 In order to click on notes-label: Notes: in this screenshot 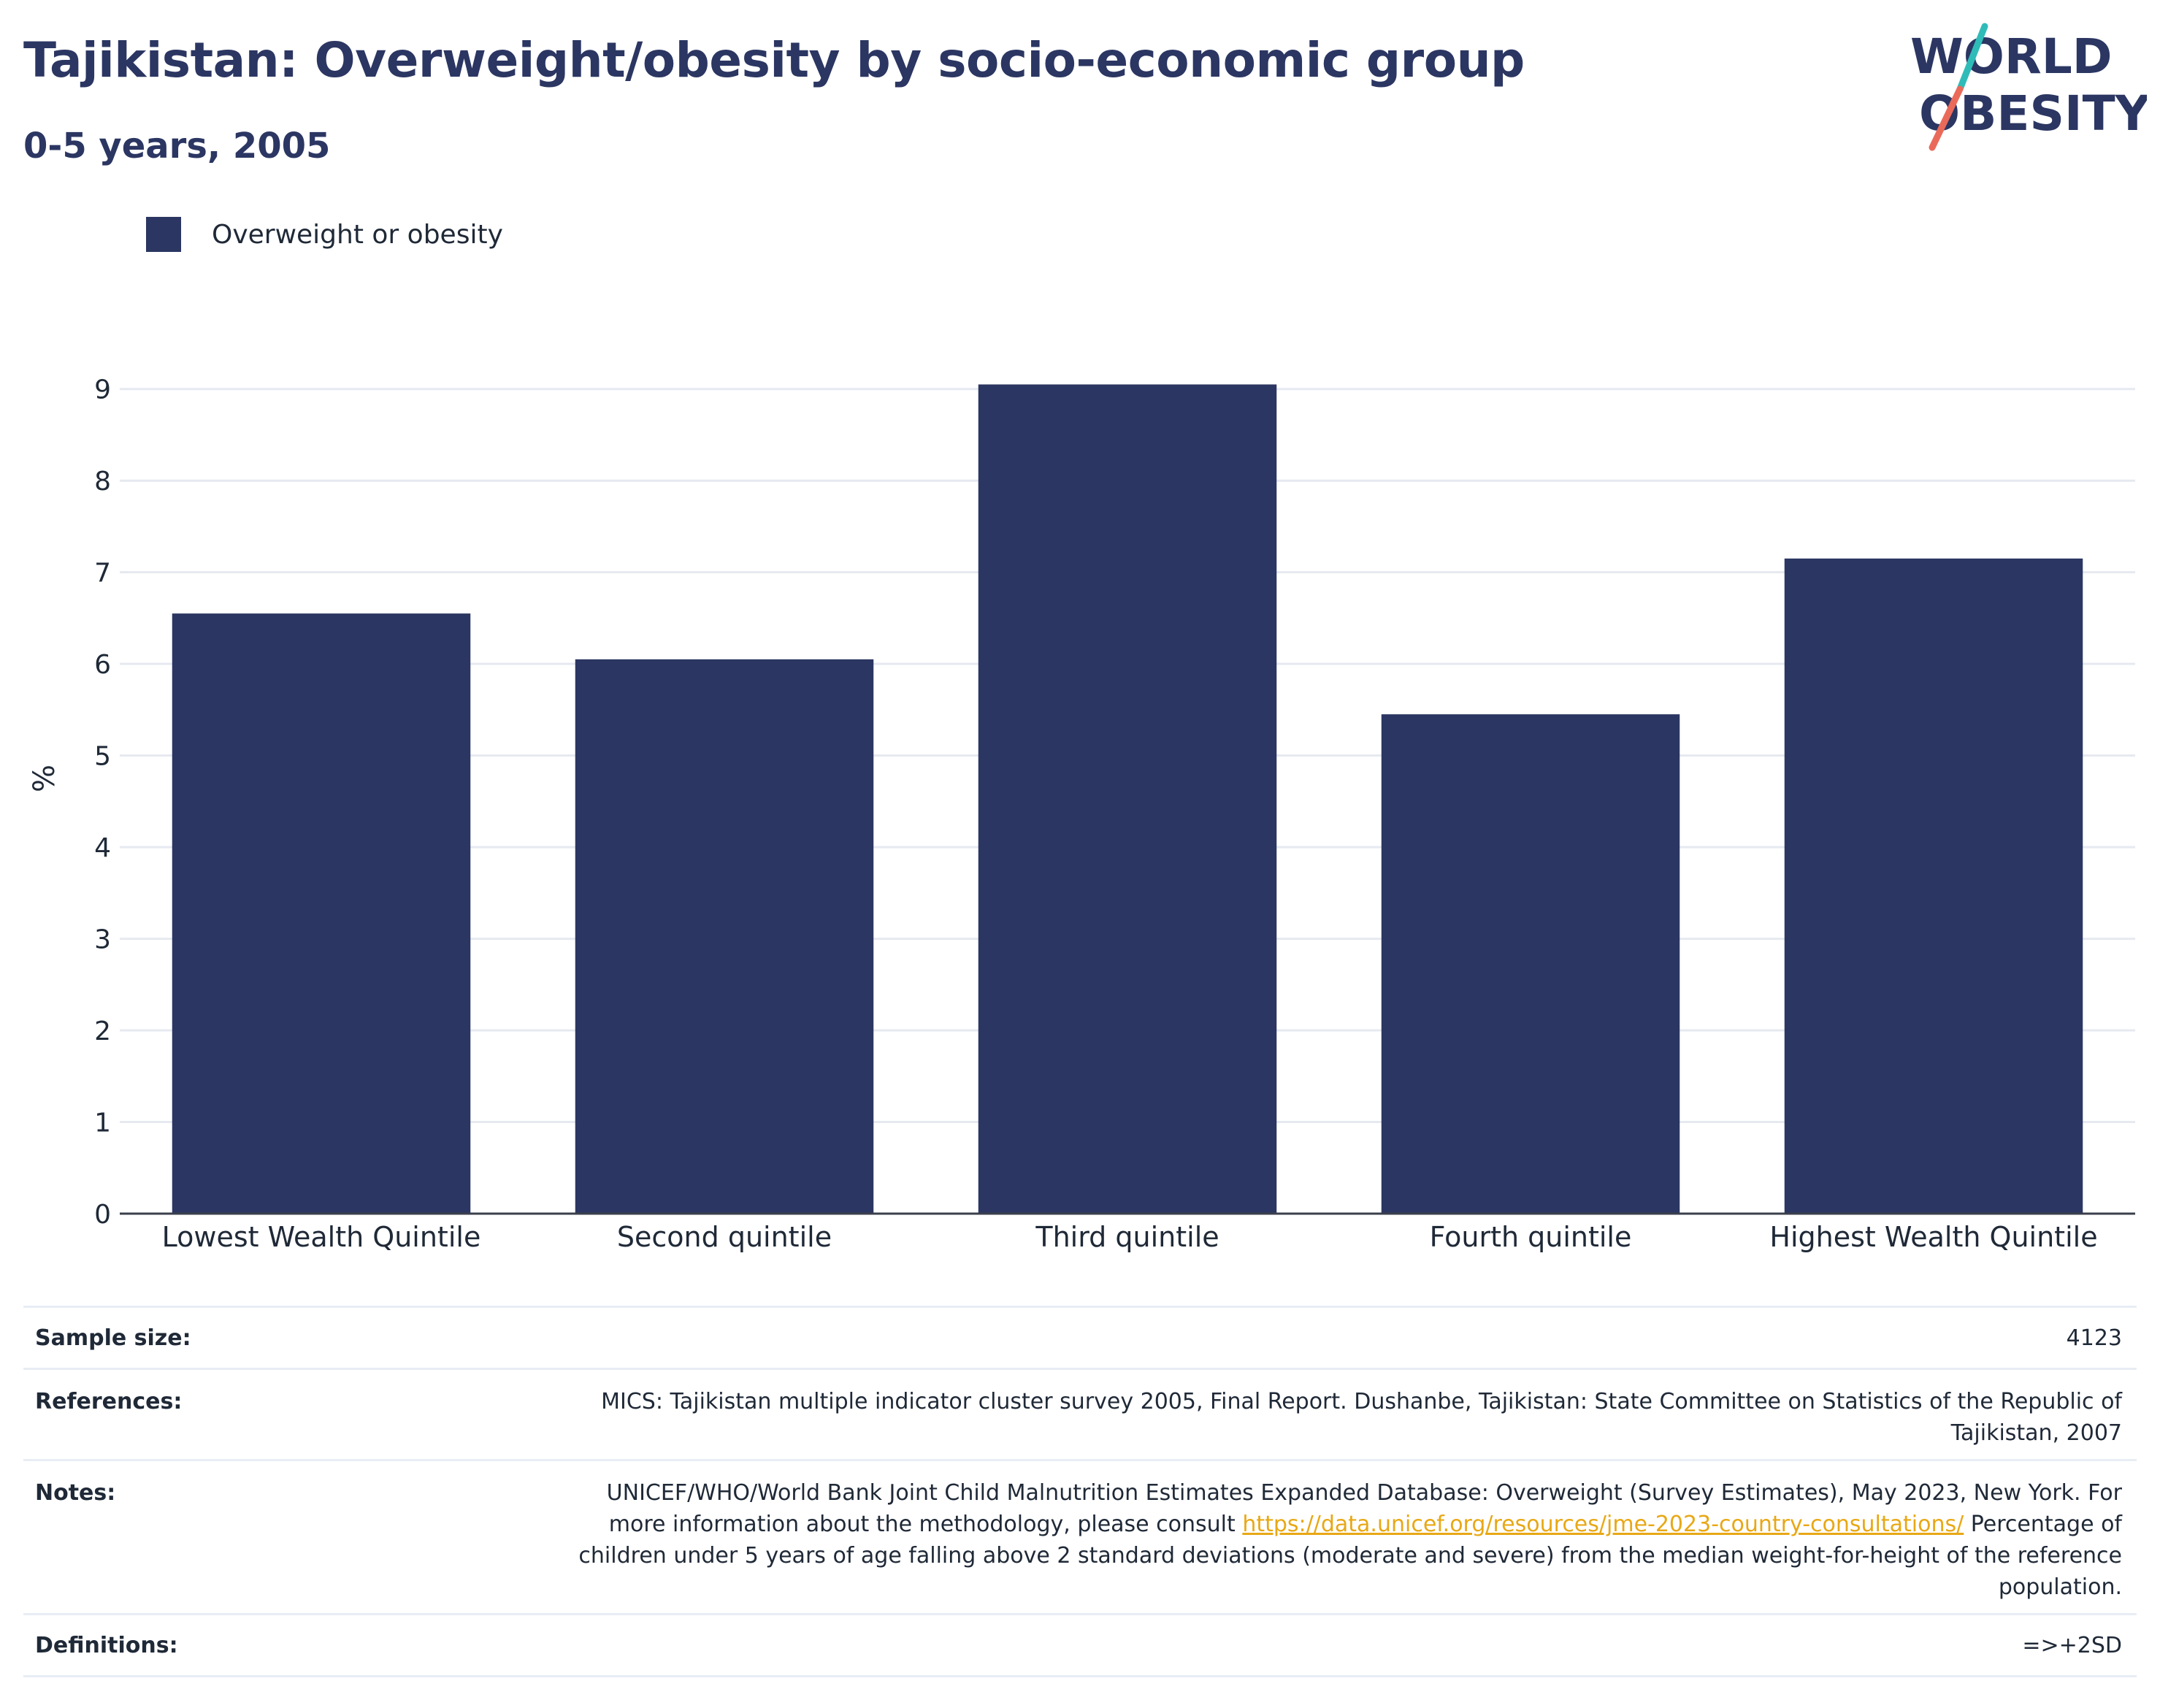, I will do `click(75, 1493)`.